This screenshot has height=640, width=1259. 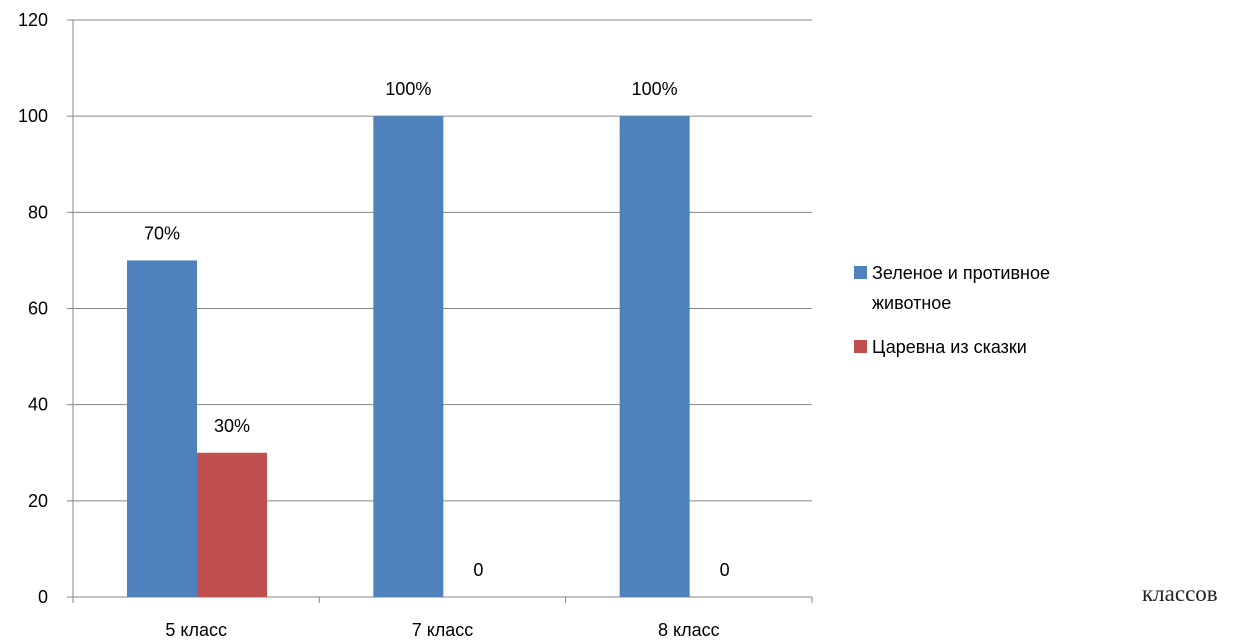 I want to click on legend-item-series-1: Зеленое и противное животное, so click(x=984, y=288).